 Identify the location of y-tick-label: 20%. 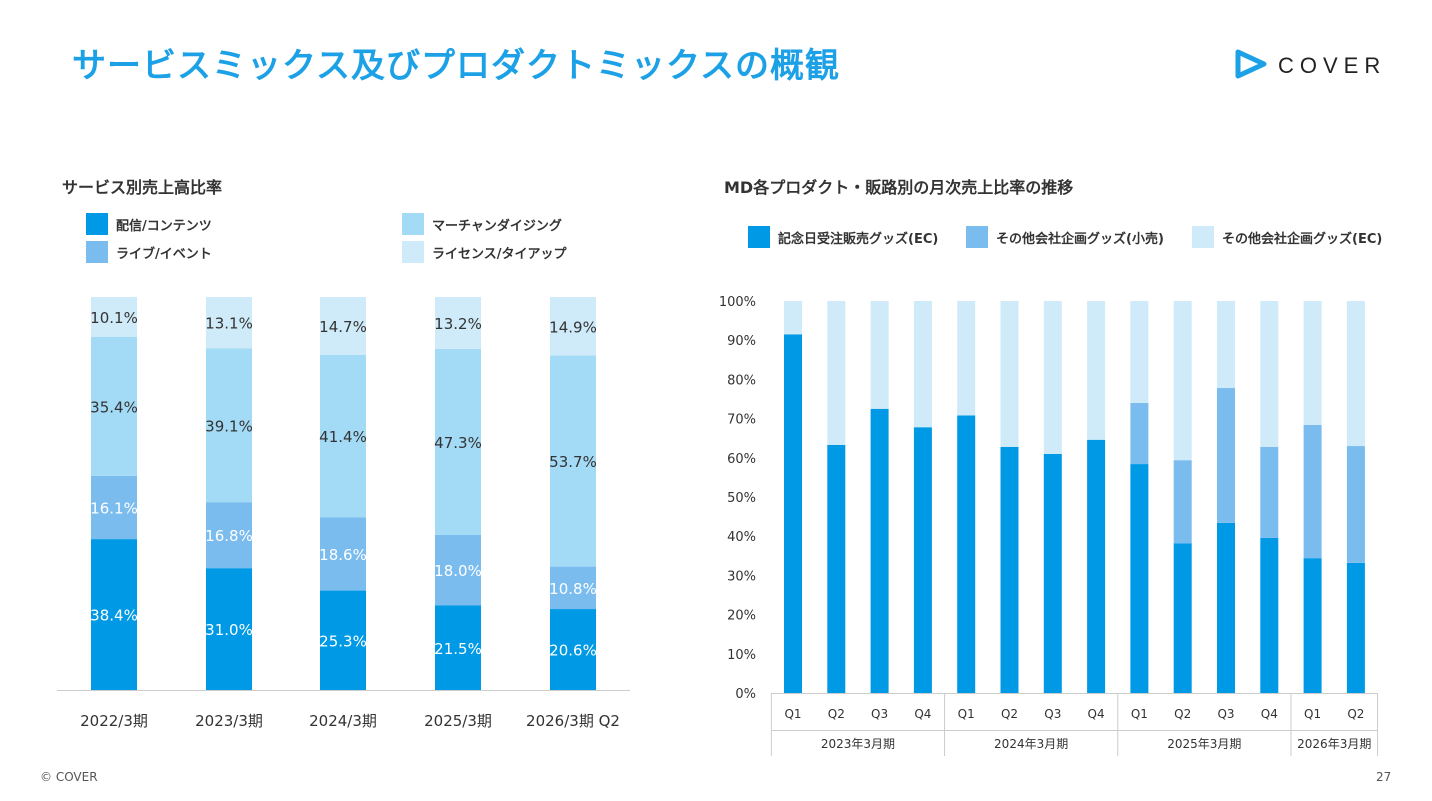
(741, 616).